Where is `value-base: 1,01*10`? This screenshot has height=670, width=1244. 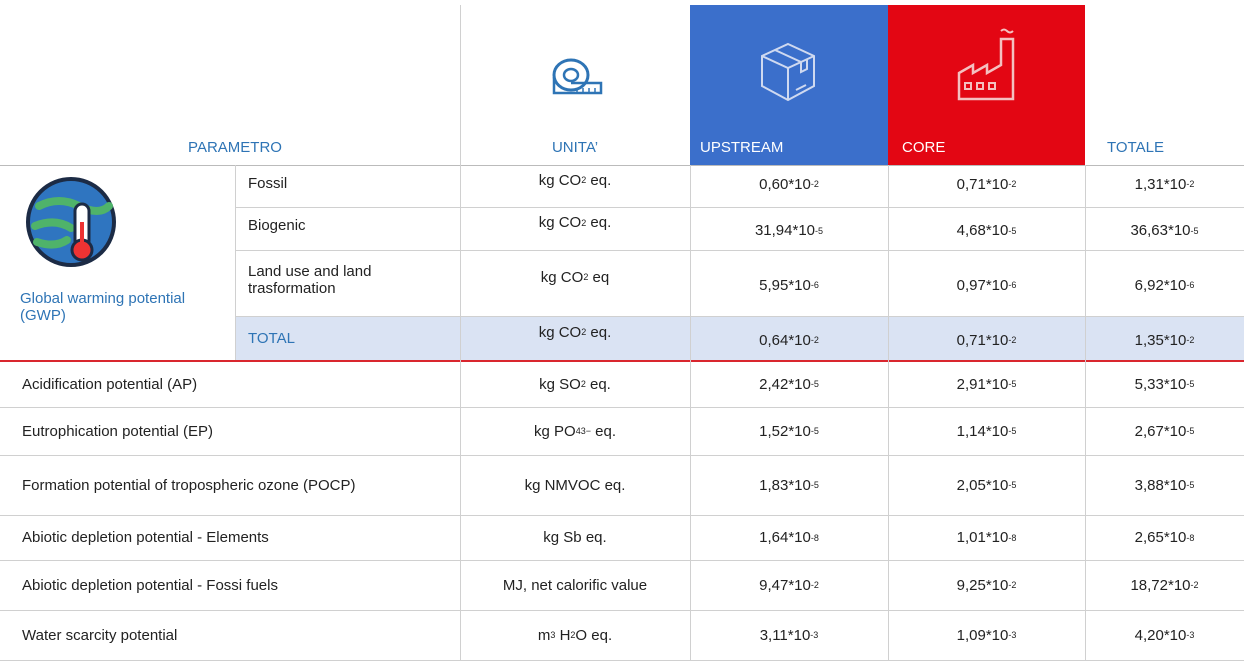
value-base: 1,01*10 is located at coordinates (982, 537).